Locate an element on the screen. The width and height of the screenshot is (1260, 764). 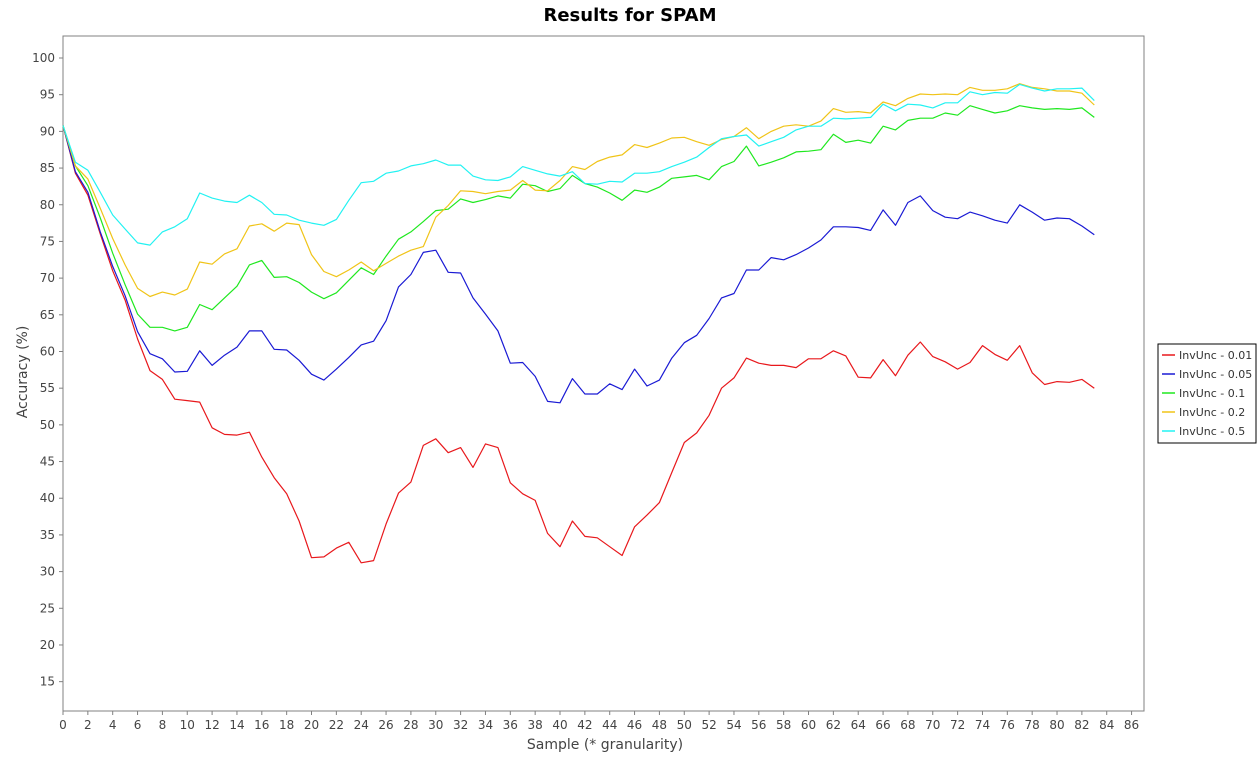
y-tick-label: 40 is located at coordinates (47, 498).